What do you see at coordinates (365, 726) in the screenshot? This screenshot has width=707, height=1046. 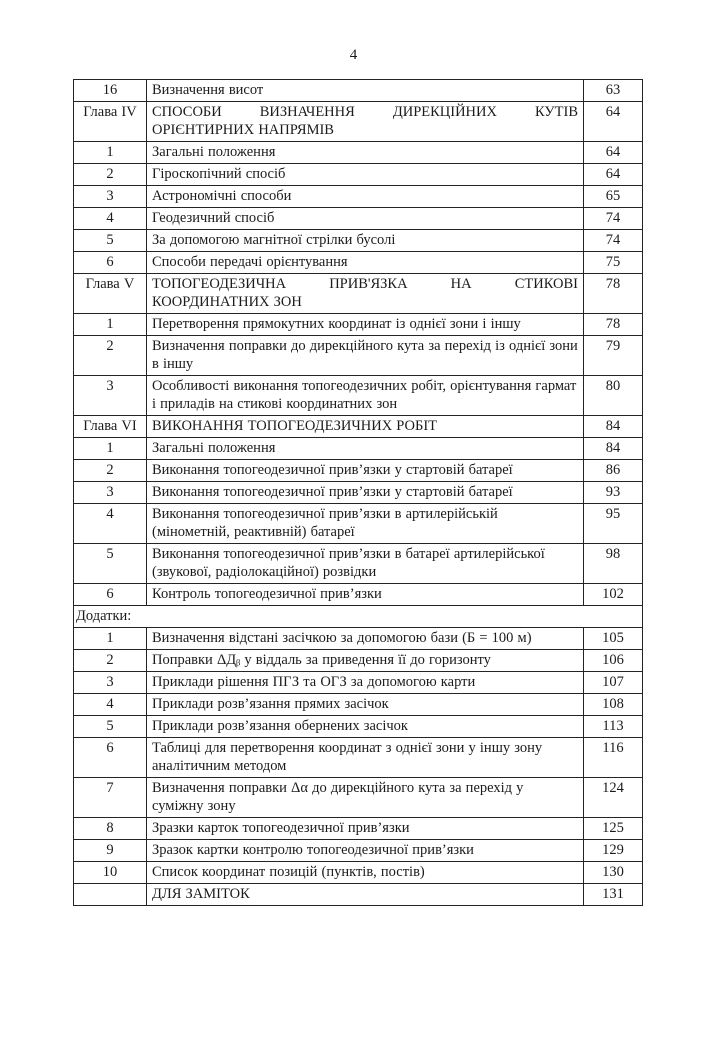 I see `entry-title-cell: Приклади розв’язання обернених засічок` at bounding box center [365, 726].